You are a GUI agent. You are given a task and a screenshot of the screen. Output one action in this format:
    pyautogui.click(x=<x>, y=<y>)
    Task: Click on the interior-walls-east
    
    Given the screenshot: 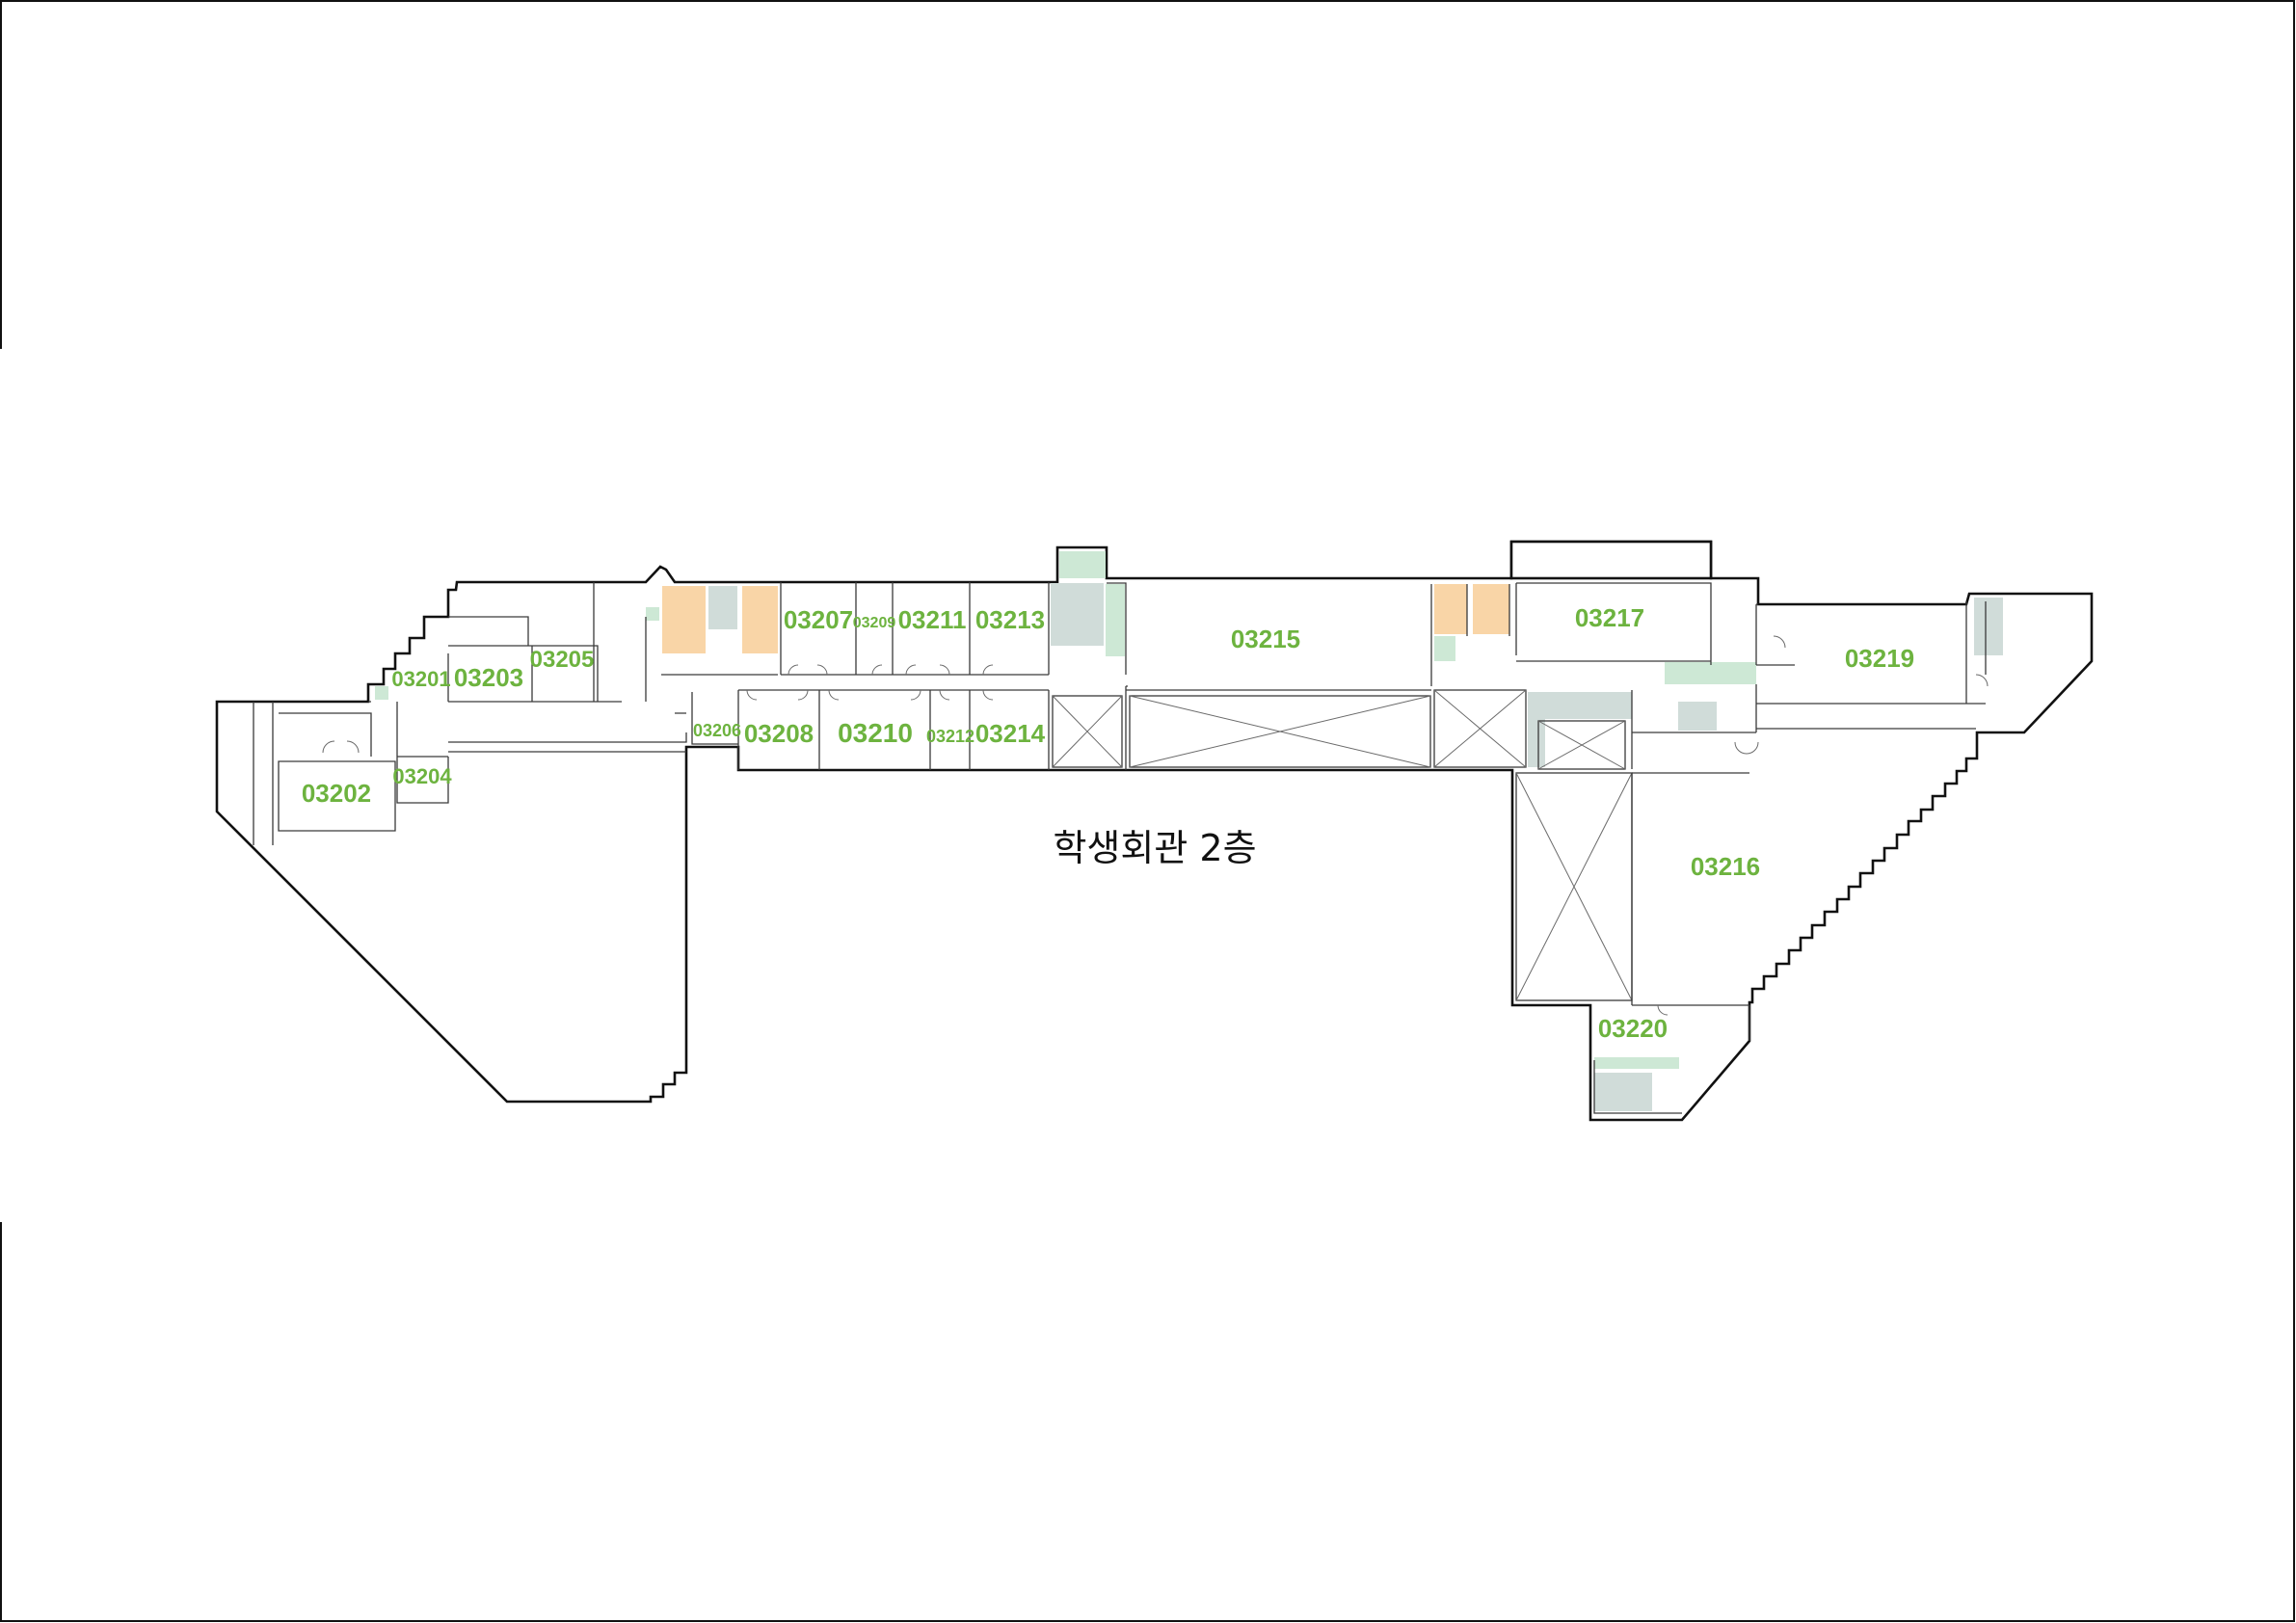 What is the action you would take?
    pyautogui.click(x=1709, y=848)
    